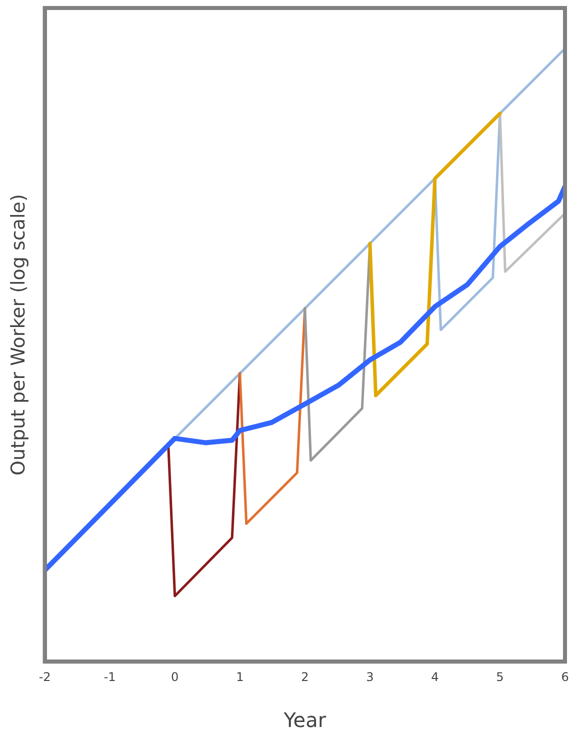  What do you see at coordinates (304, 720) in the screenshot?
I see `x-axis-title: Year` at bounding box center [304, 720].